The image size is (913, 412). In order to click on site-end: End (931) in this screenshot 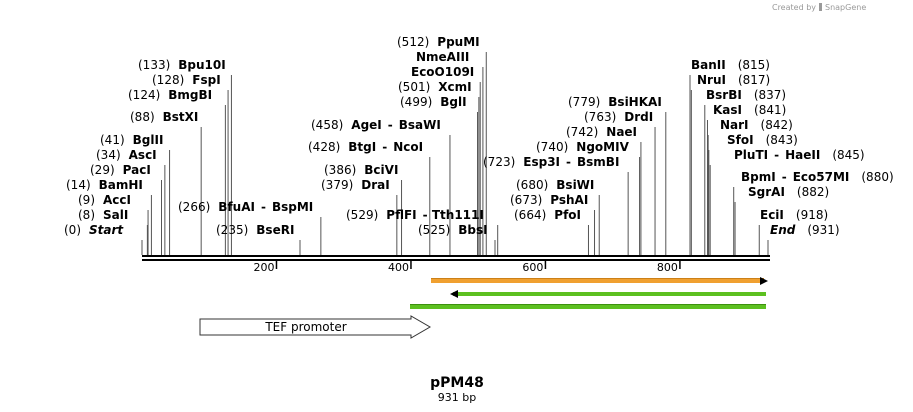, I will do `click(805, 230)`.